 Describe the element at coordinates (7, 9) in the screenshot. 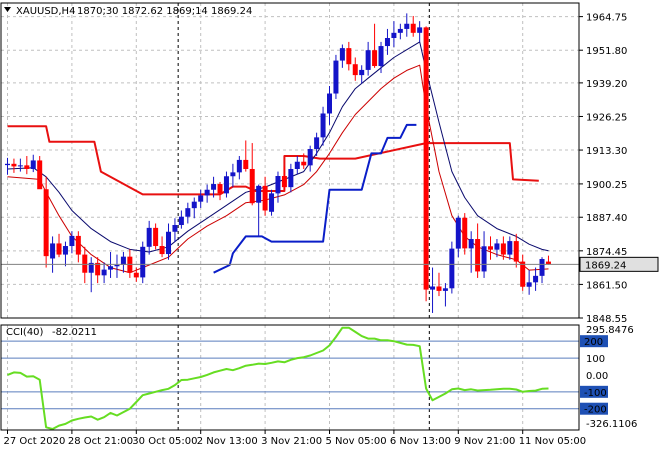

I see `menu-triangle-icon` at that location.